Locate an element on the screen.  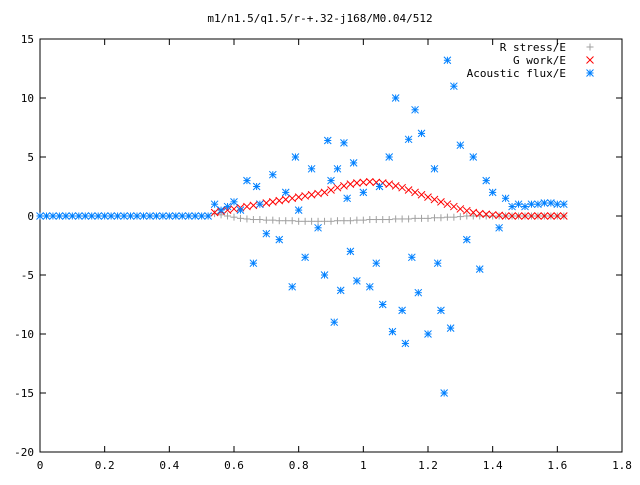
y-tick-label: 10 is located at coordinates (27, 98).